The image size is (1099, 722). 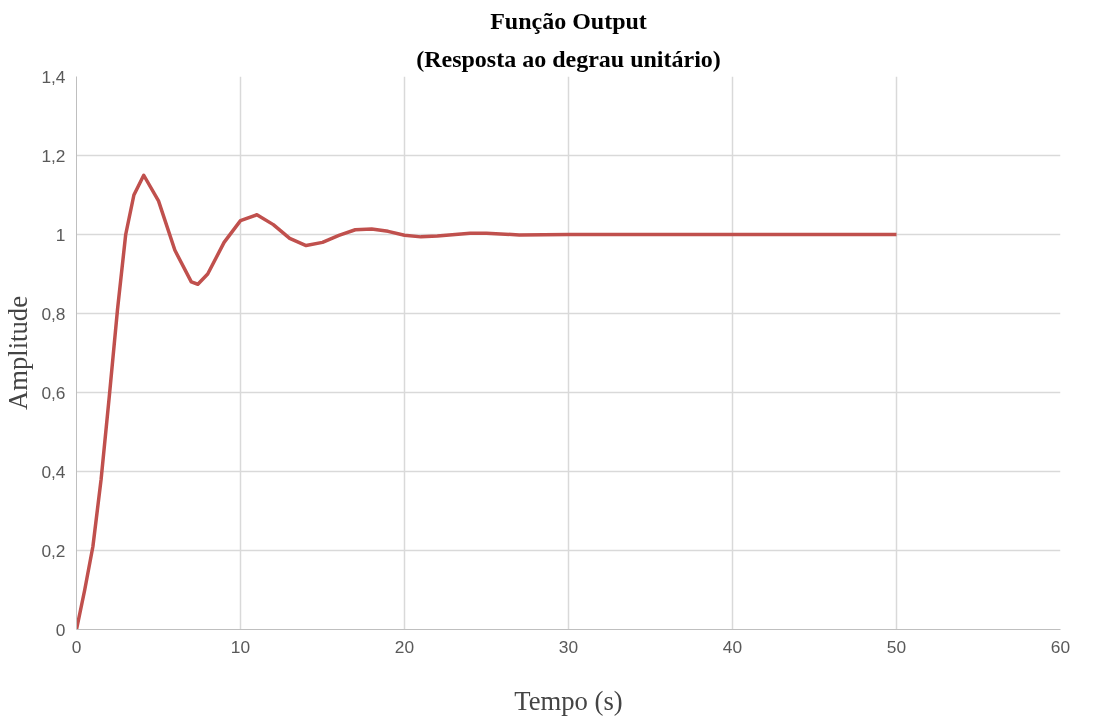 I want to click on y-tick-label: 1, so click(x=60, y=234).